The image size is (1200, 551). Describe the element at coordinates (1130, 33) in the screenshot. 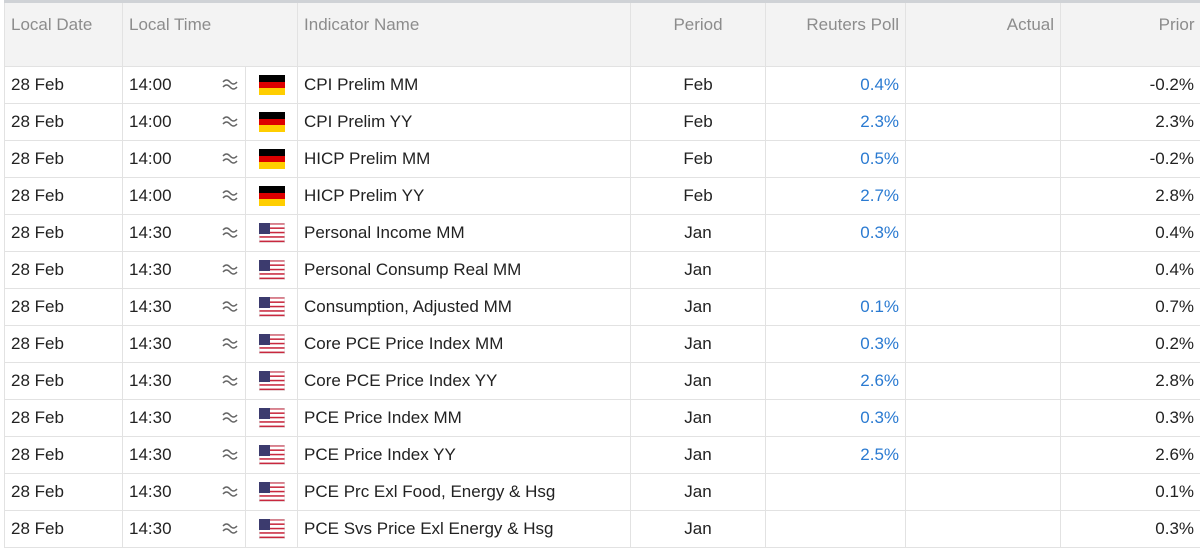

I see `header-cell: Prior` at that location.